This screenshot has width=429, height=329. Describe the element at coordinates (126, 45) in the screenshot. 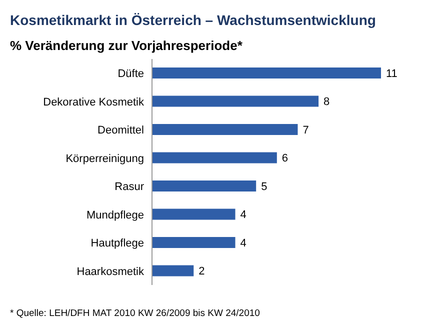

I see `chart-subtitle: % Veränderung zur Vorjahresperiode*` at that location.